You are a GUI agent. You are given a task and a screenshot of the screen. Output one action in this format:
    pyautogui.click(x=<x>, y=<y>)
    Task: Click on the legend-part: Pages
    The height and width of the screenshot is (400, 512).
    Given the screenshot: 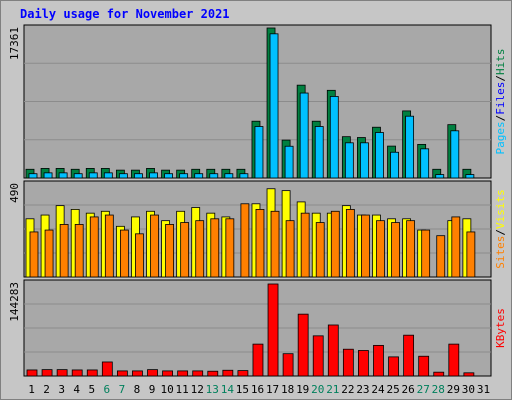 What is the action you would take?
    pyautogui.click(x=500, y=137)
    